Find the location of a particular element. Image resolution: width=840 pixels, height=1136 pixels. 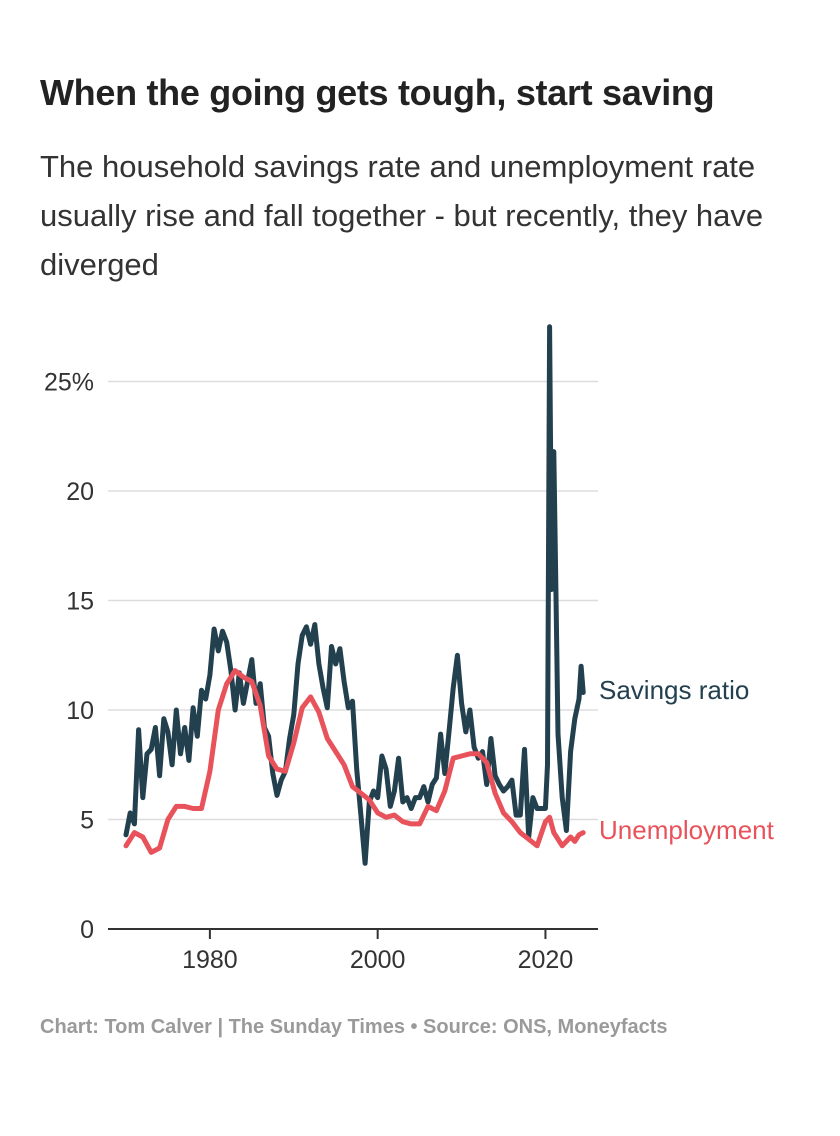

x-tick-label: 2020 is located at coordinates (546, 960).